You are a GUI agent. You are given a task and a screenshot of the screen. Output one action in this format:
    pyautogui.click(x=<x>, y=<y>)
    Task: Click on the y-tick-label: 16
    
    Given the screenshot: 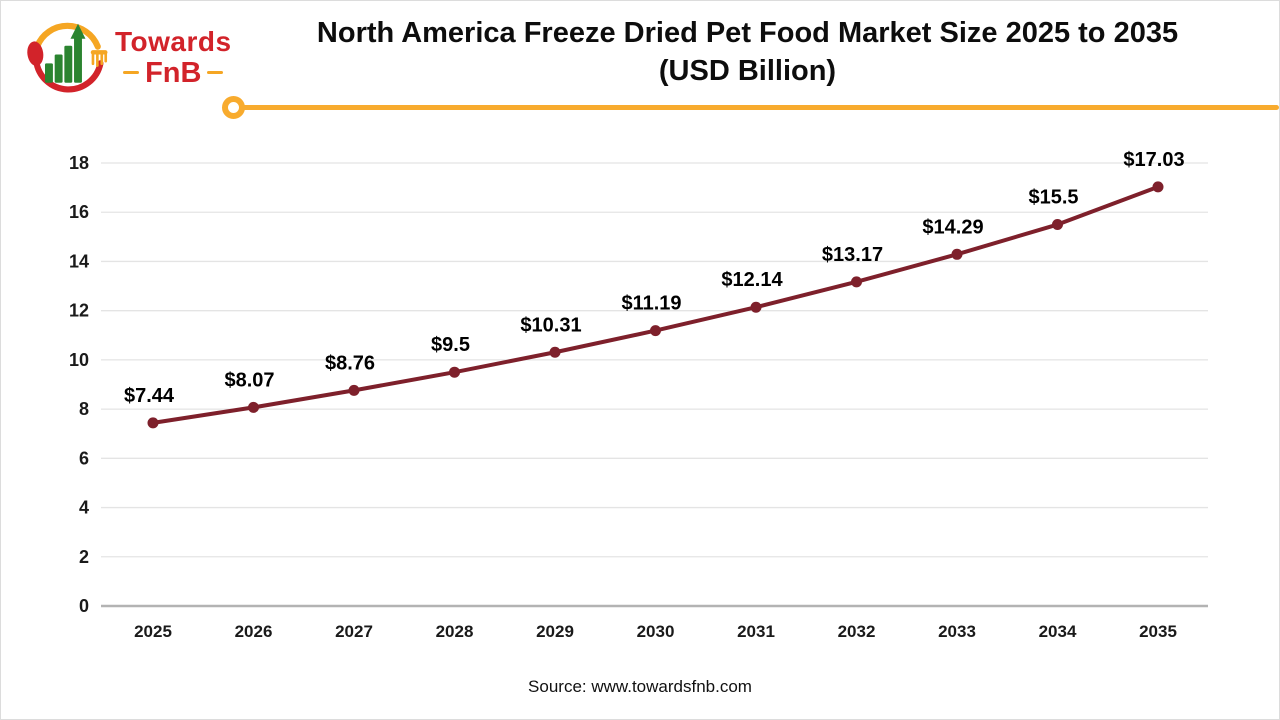 What is the action you would take?
    pyautogui.click(x=79, y=212)
    